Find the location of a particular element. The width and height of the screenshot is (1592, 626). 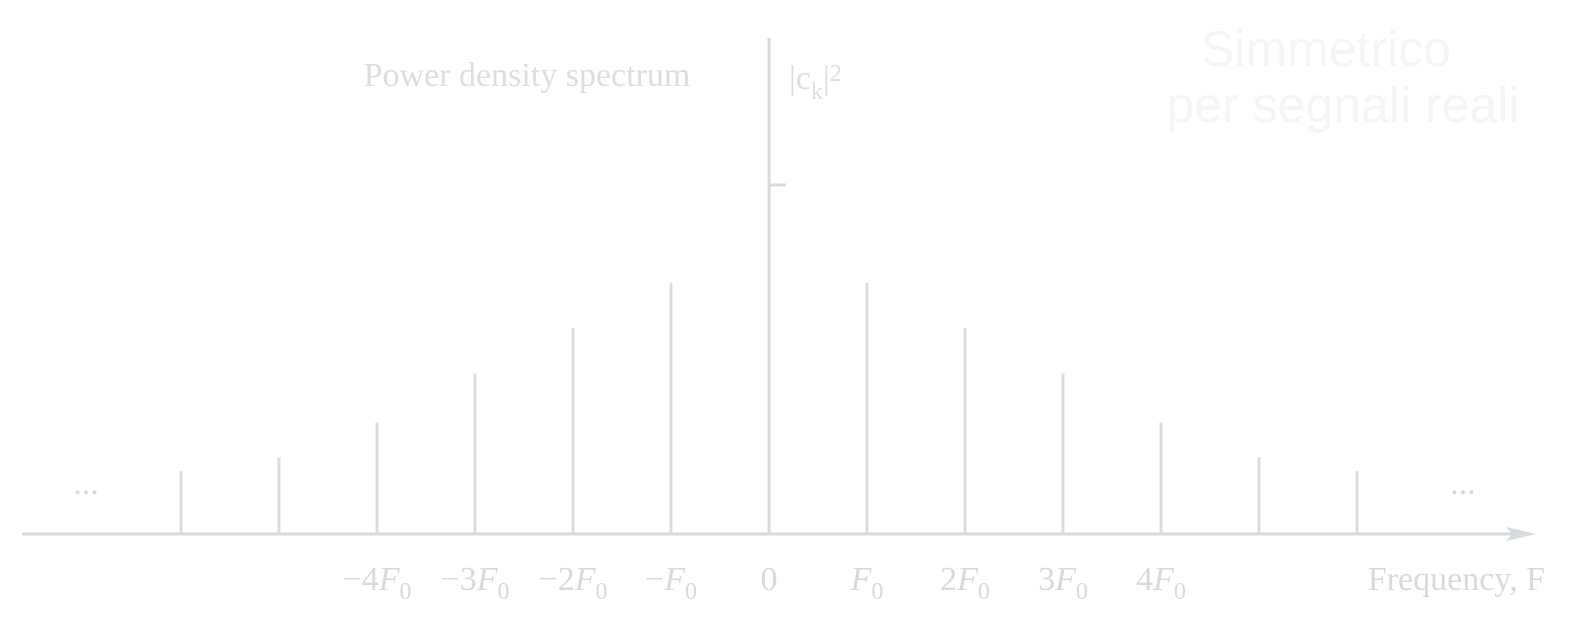

x-axis-arrowhead is located at coordinates (1521, 534).